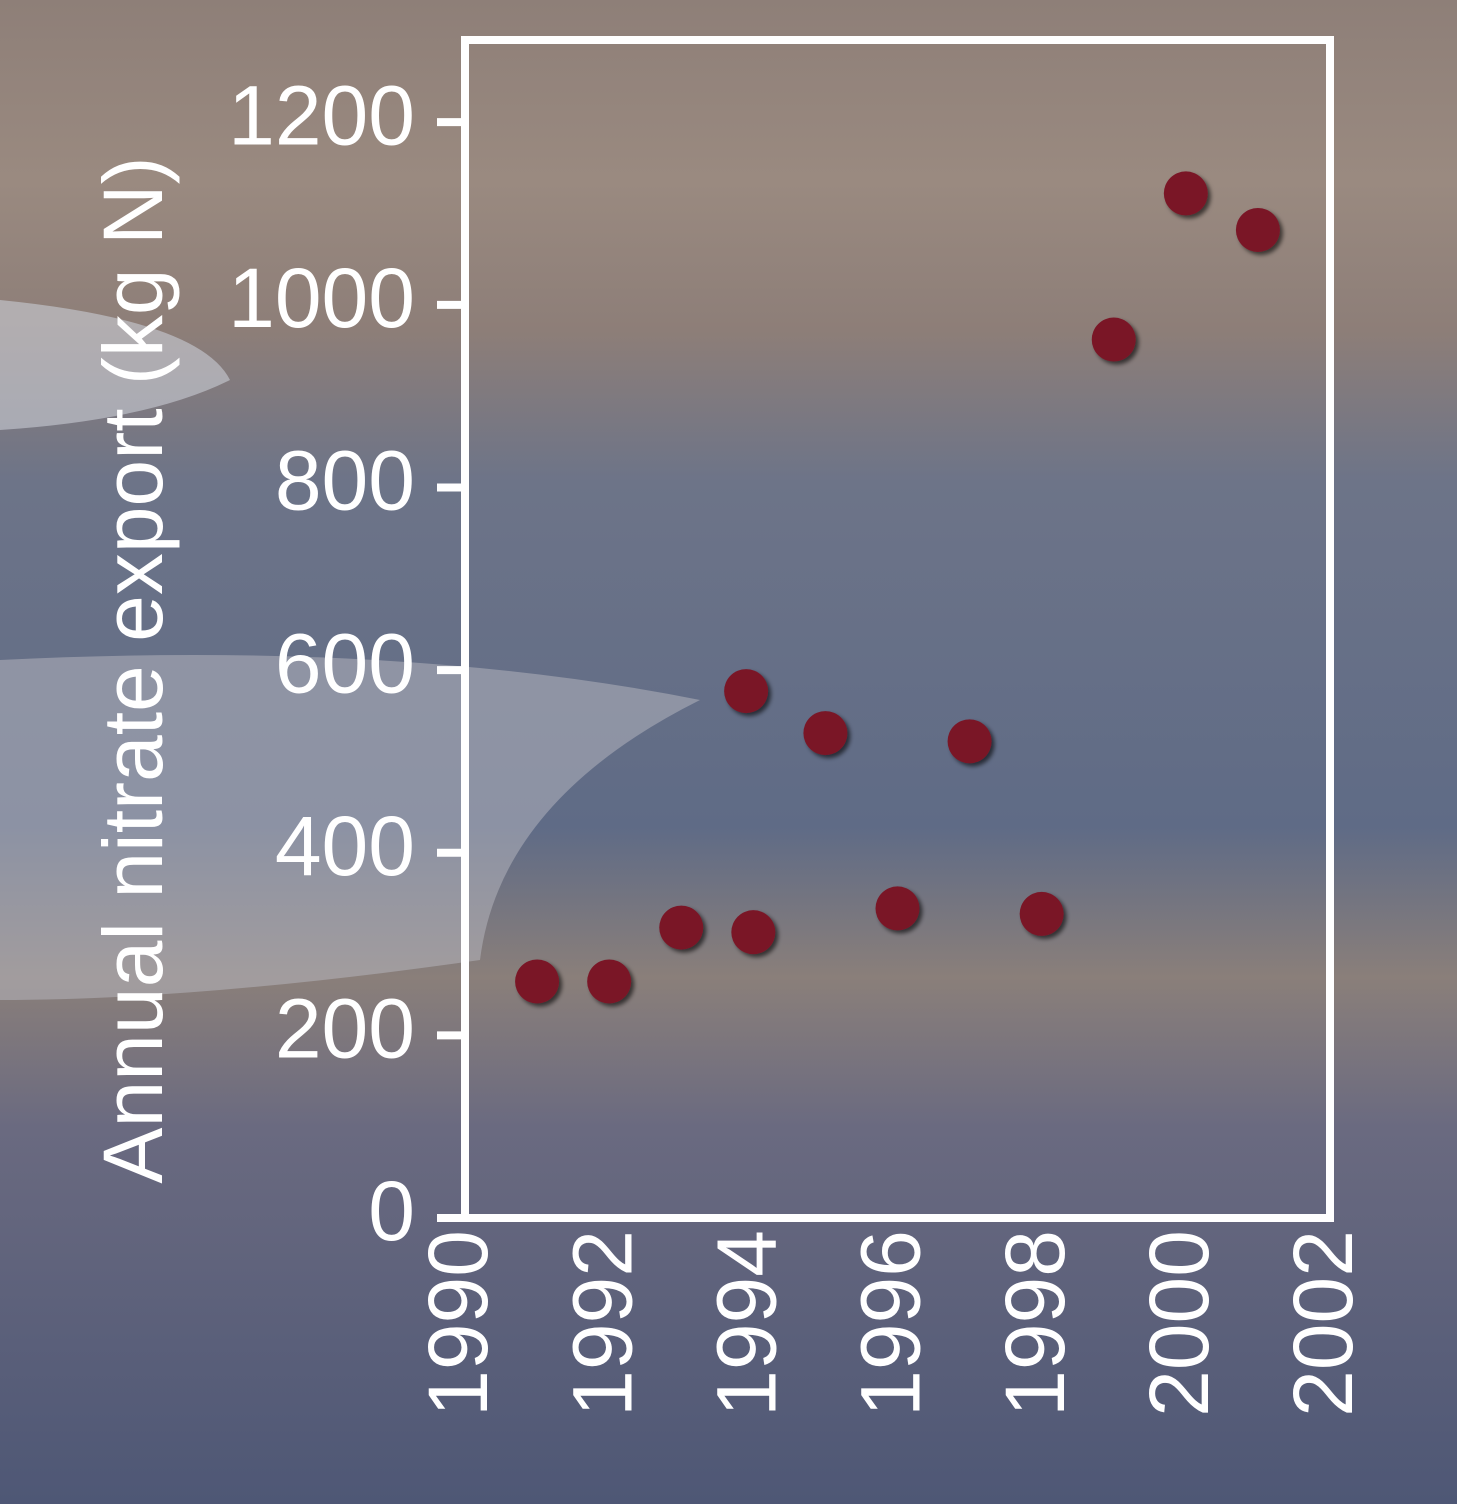  What do you see at coordinates (458, 1323) in the screenshot?
I see `x-tick-label: 1990` at bounding box center [458, 1323].